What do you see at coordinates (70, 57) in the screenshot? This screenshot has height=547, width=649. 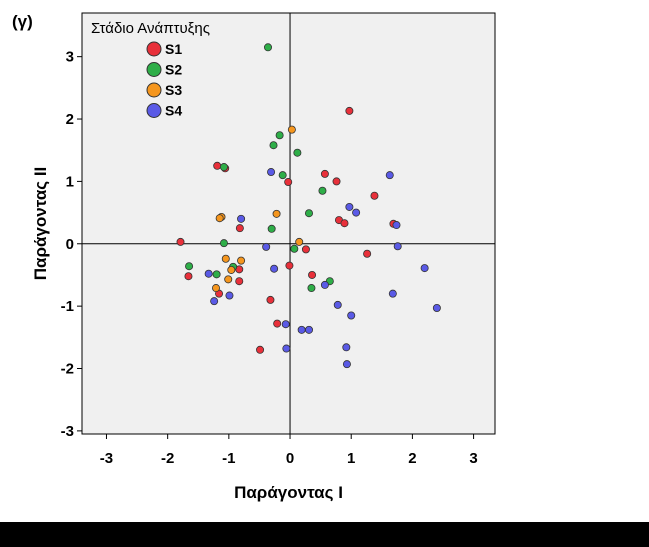 I see `y-tick-label: 3` at bounding box center [70, 57].